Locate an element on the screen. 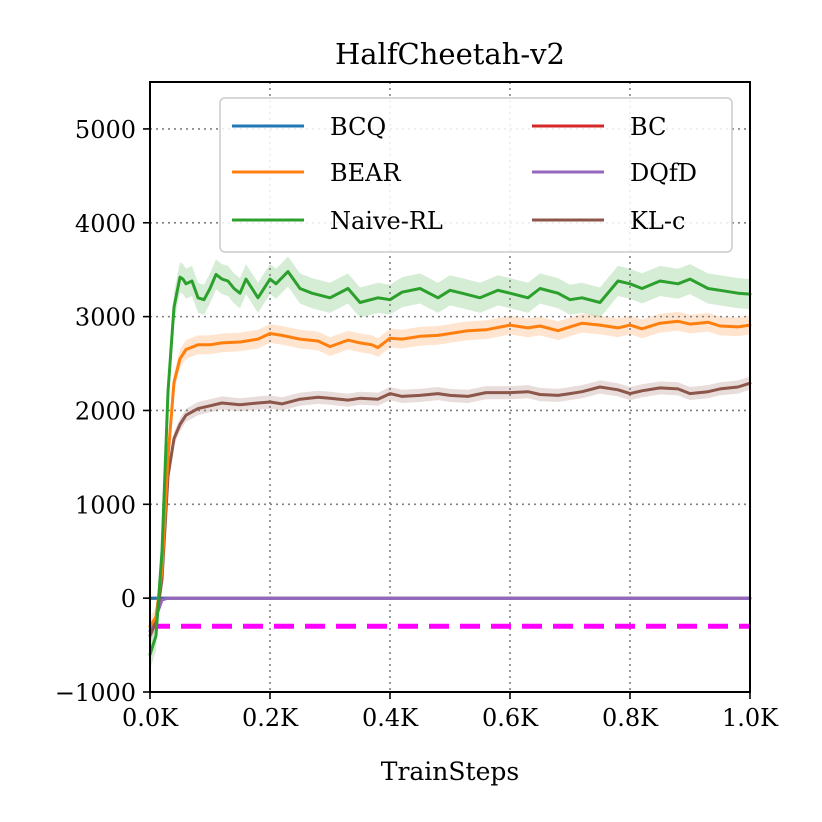 This screenshot has width=822, height=822. x-tick-label-5: 1.0K is located at coordinates (750, 718).